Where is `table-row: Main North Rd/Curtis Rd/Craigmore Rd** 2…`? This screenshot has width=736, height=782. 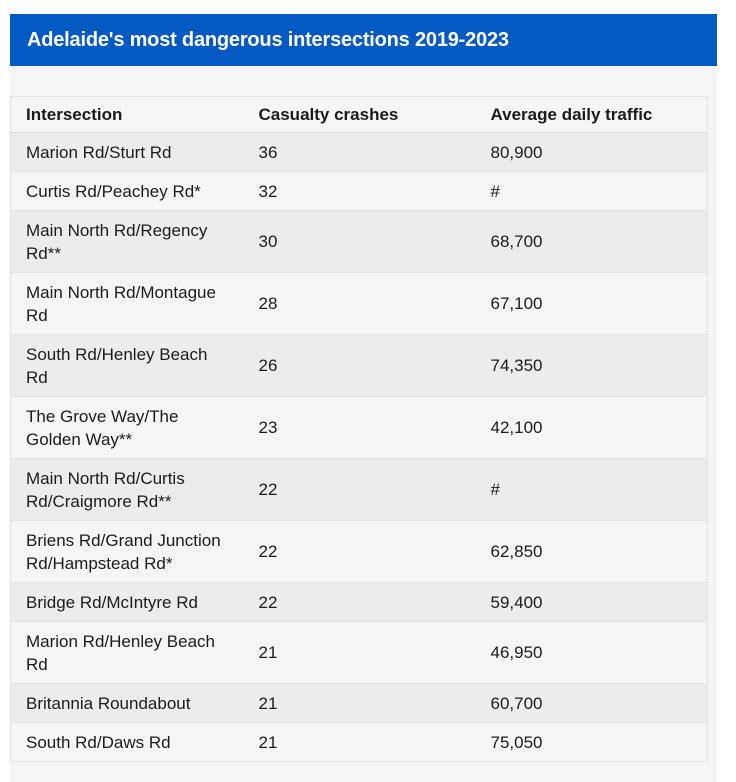 table-row: Main North Rd/Curtis Rd/Craigmore Rd** 2… is located at coordinates (359, 489).